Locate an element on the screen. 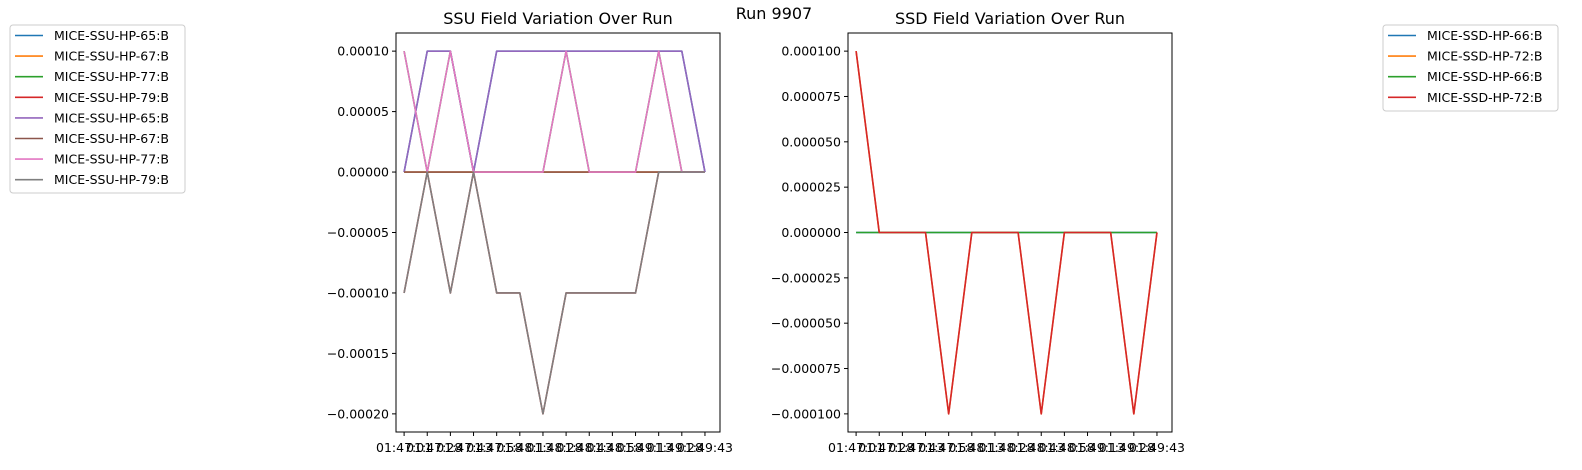  ssd-xtick-label: 01:49:28 is located at coordinates (1127, 447).